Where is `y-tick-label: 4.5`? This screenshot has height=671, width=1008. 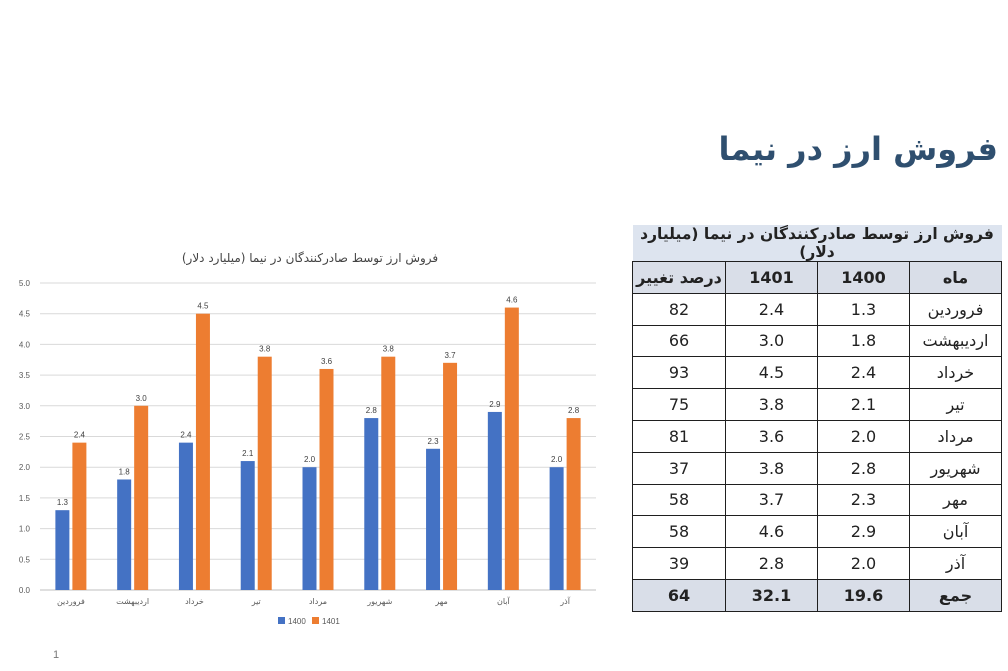
y-tick-label: 4.5 is located at coordinates (25, 314).